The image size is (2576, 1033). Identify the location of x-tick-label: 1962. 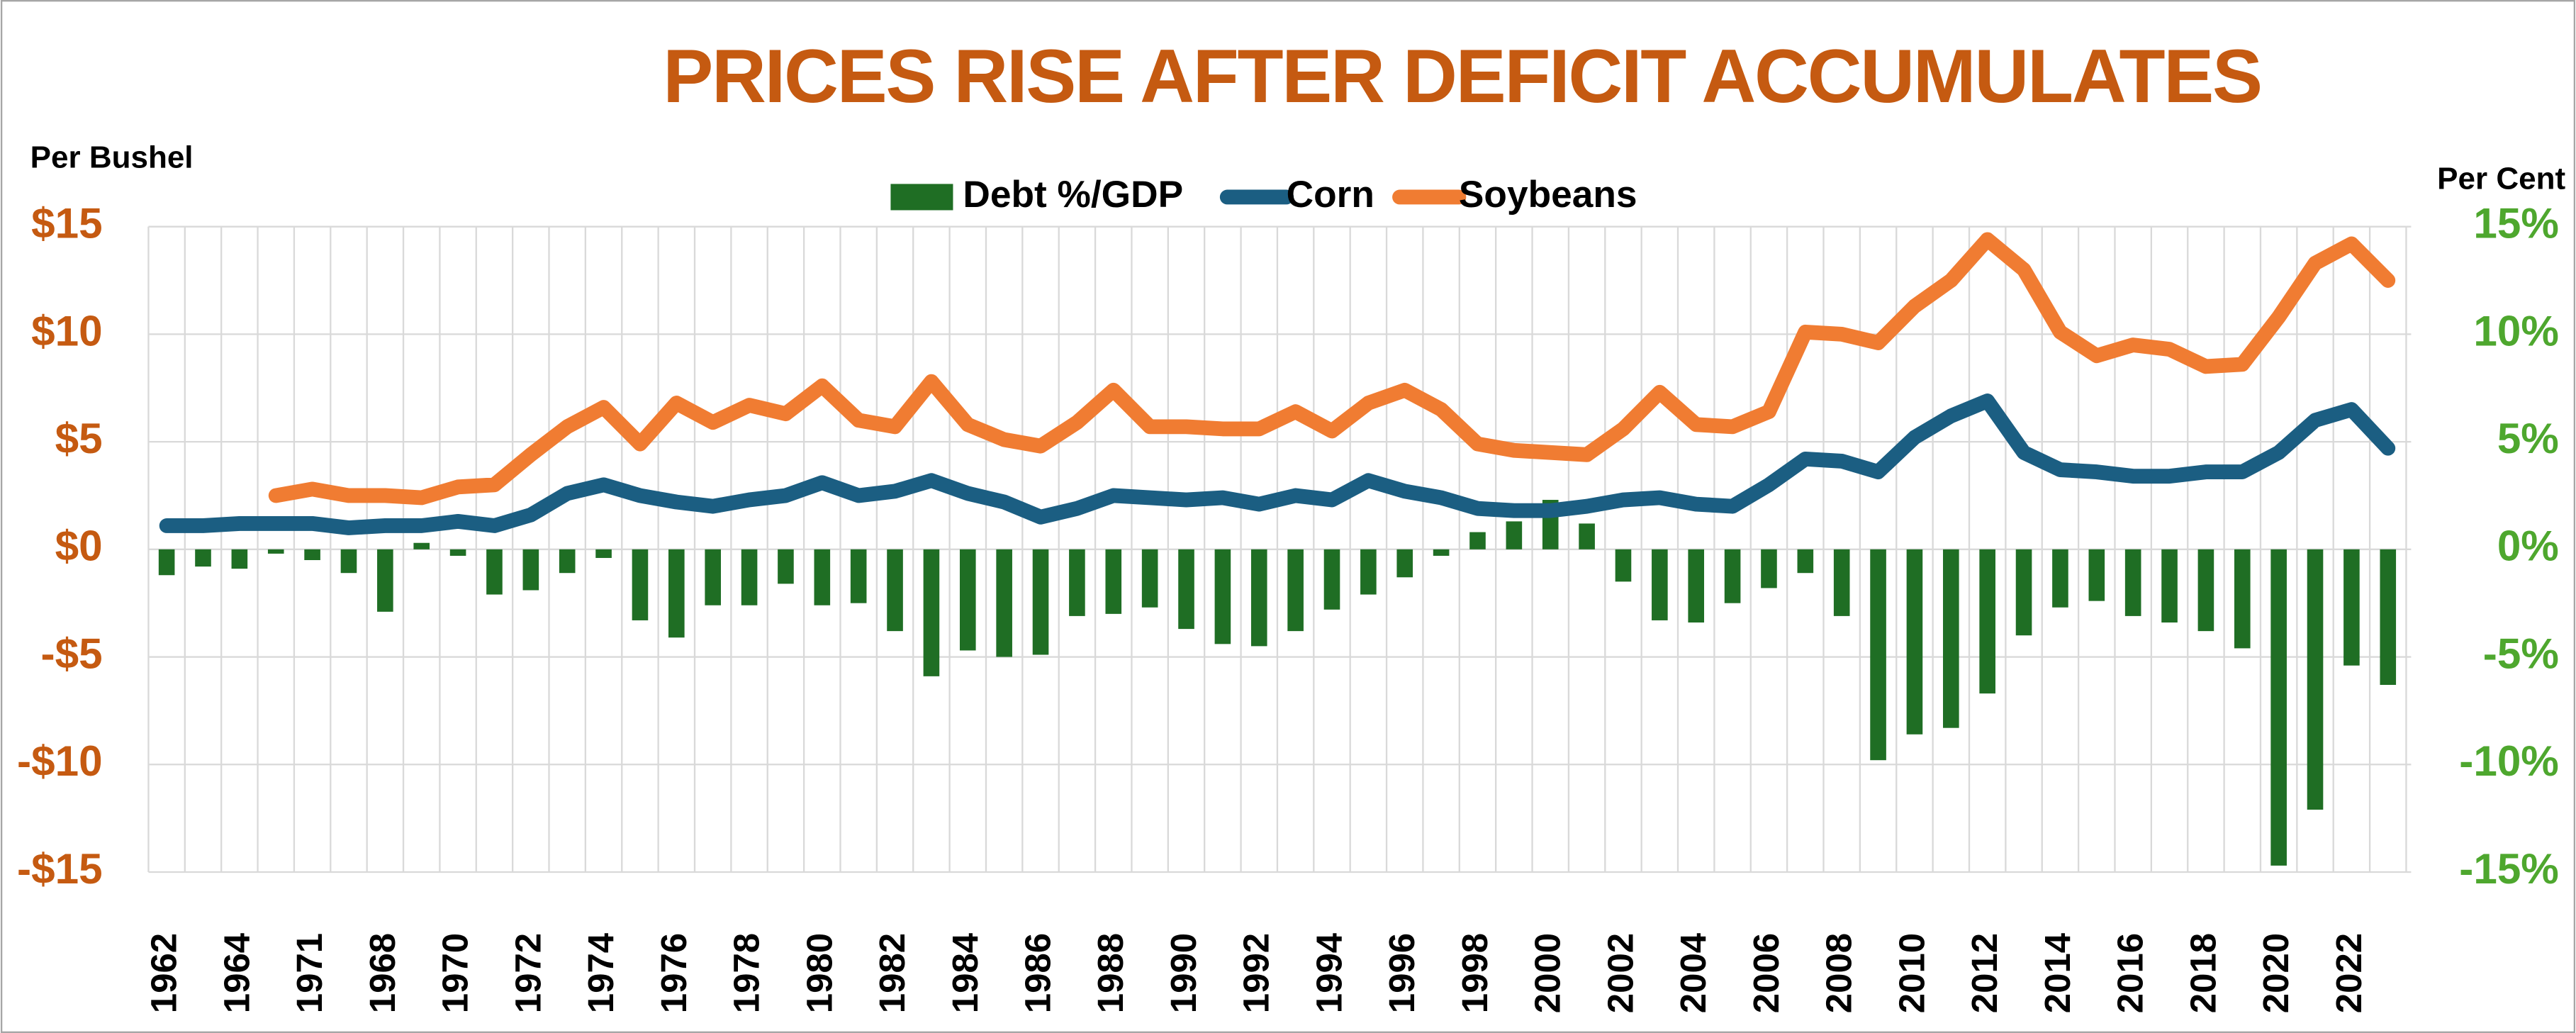
(164, 973).